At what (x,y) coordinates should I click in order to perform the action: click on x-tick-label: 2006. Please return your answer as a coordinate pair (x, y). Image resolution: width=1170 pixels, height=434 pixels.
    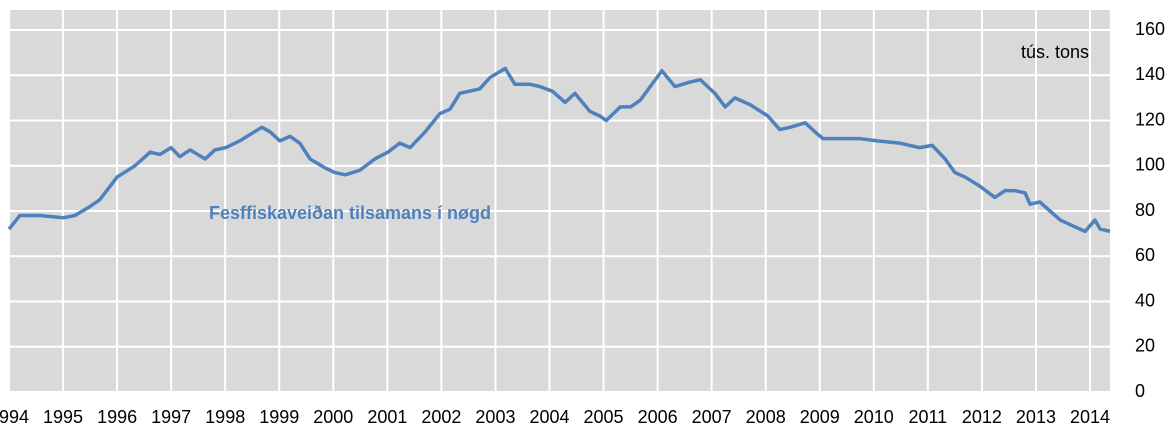
    Looking at the image, I should click on (658, 417).